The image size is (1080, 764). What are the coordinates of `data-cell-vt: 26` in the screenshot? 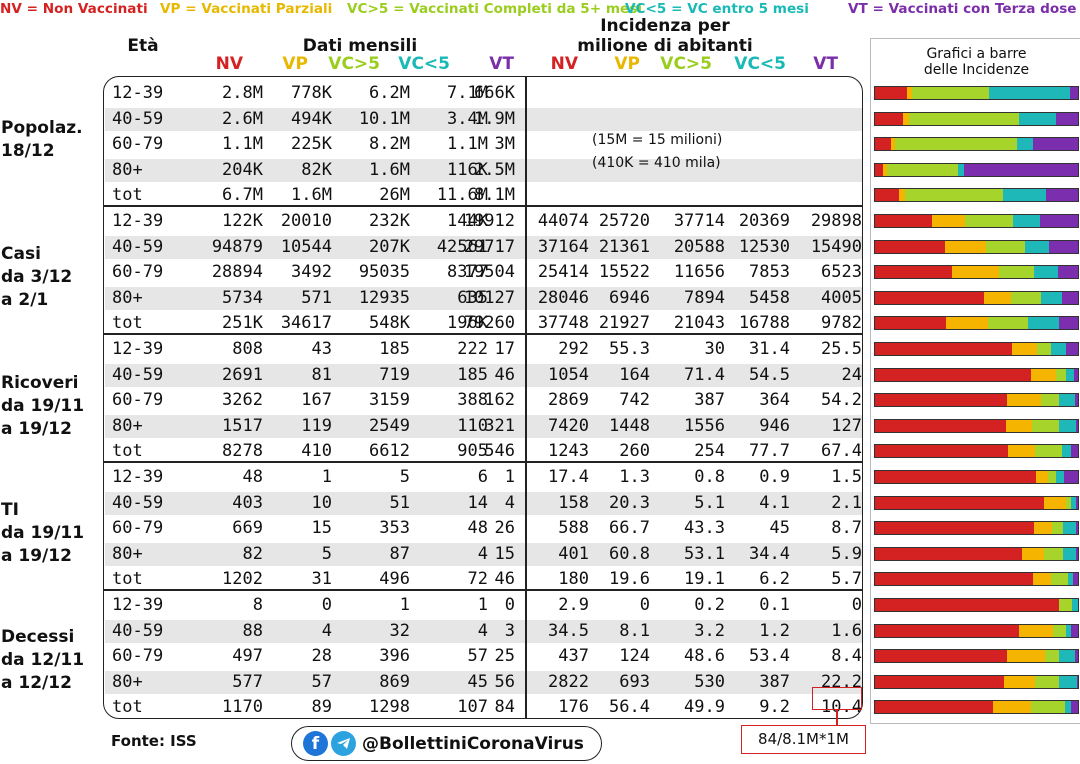 It's located at (504, 528).